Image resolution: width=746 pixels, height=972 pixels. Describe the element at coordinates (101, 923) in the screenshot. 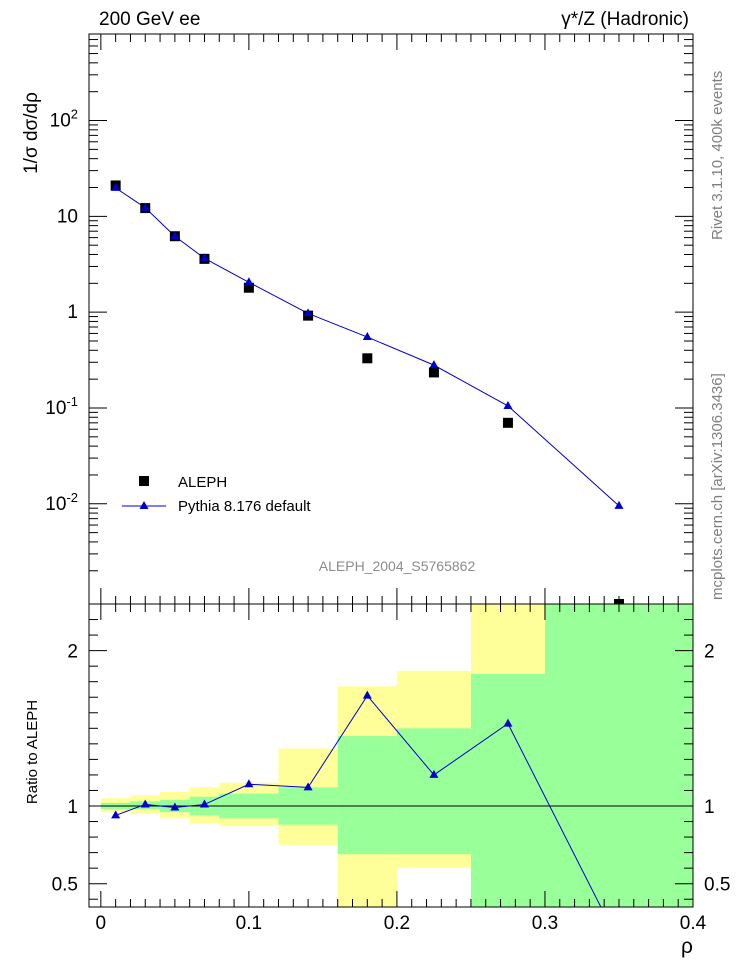

I see `x-tick-label: 0` at that location.